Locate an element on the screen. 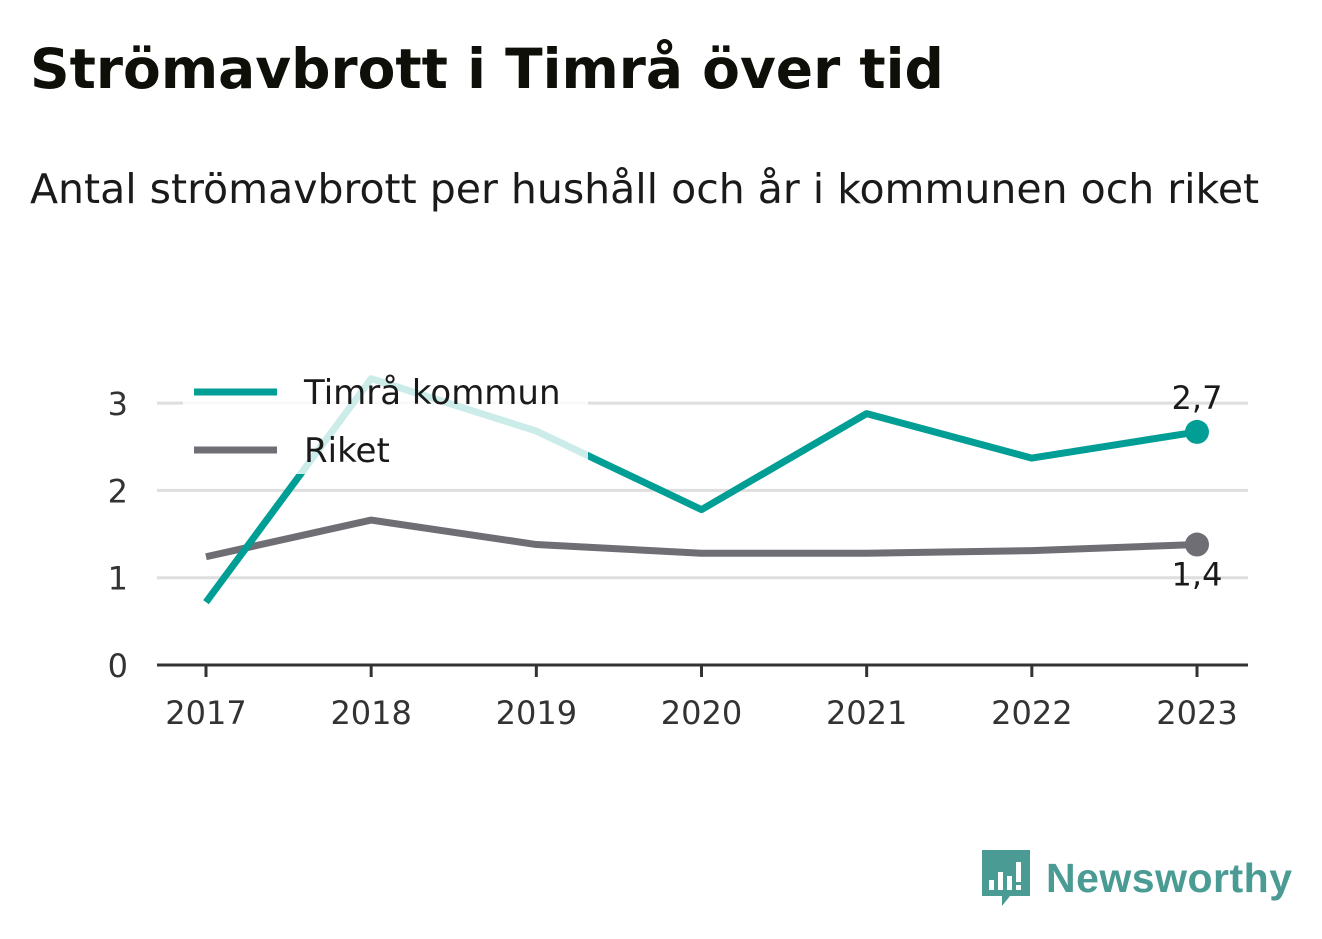  legend-label-riket: Riket is located at coordinates (347, 451).